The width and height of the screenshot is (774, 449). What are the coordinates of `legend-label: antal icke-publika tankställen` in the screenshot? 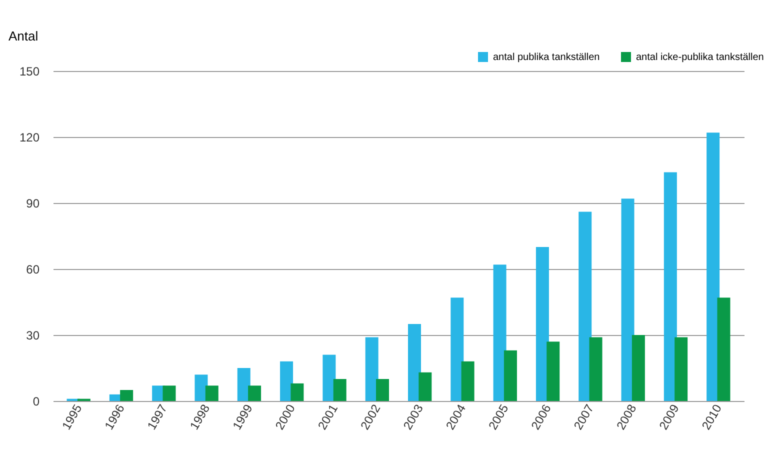 It's located at (700, 57).